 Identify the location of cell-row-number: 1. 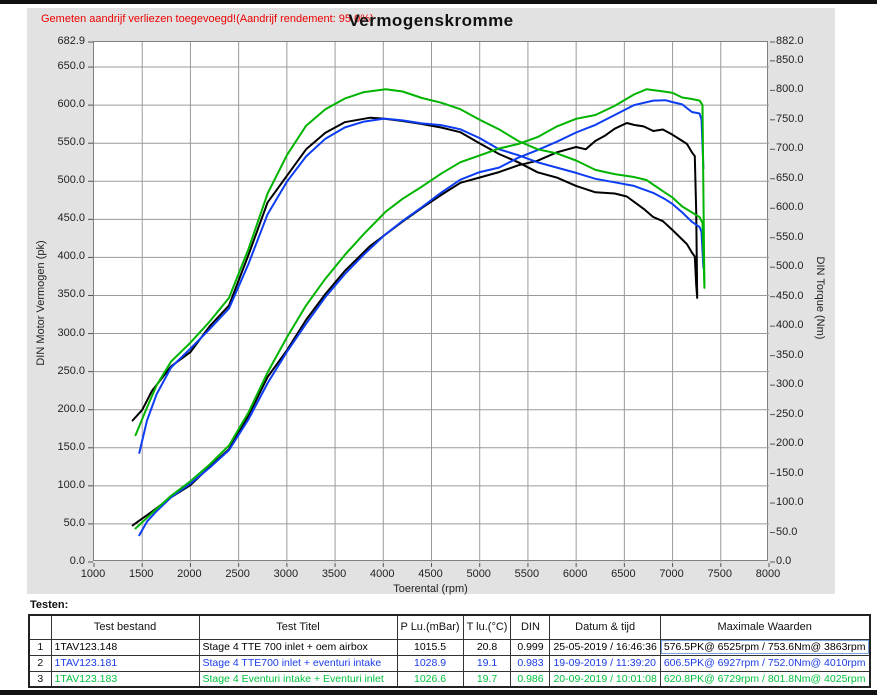
(40, 647).